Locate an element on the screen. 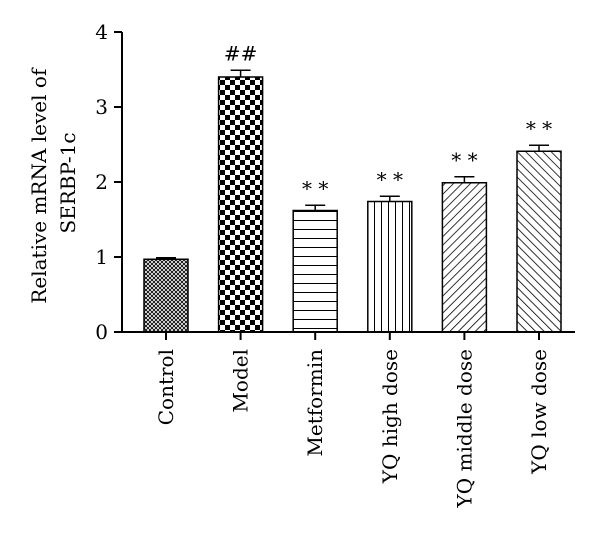  x-tick-label: Model is located at coordinates (241, 381).